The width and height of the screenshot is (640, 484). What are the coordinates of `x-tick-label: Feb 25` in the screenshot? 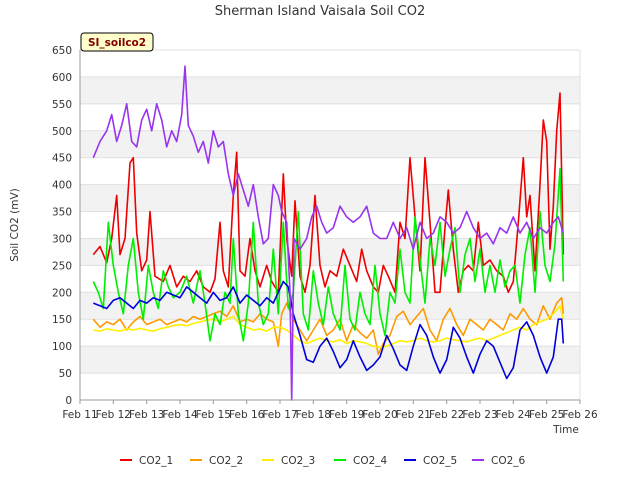 It's located at (546, 415).